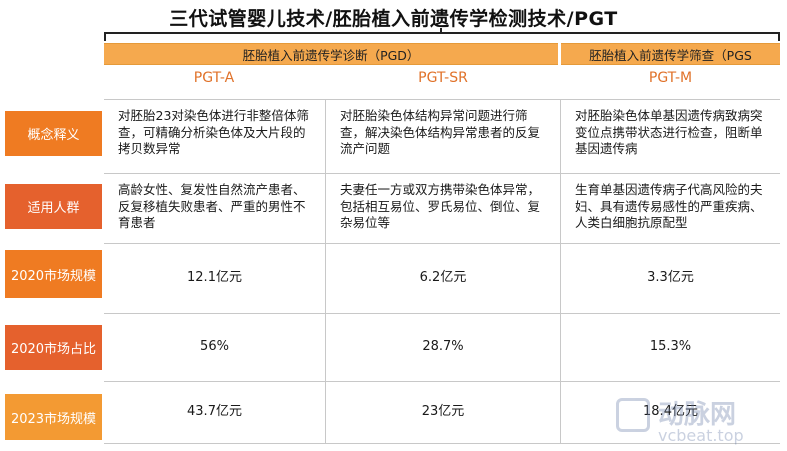 This screenshot has height=451, width=787. What do you see at coordinates (670, 278) in the screenshot?
I see `cell-market-2020-pgt-m: 3.3亿元` at bounding box center [670, 278].